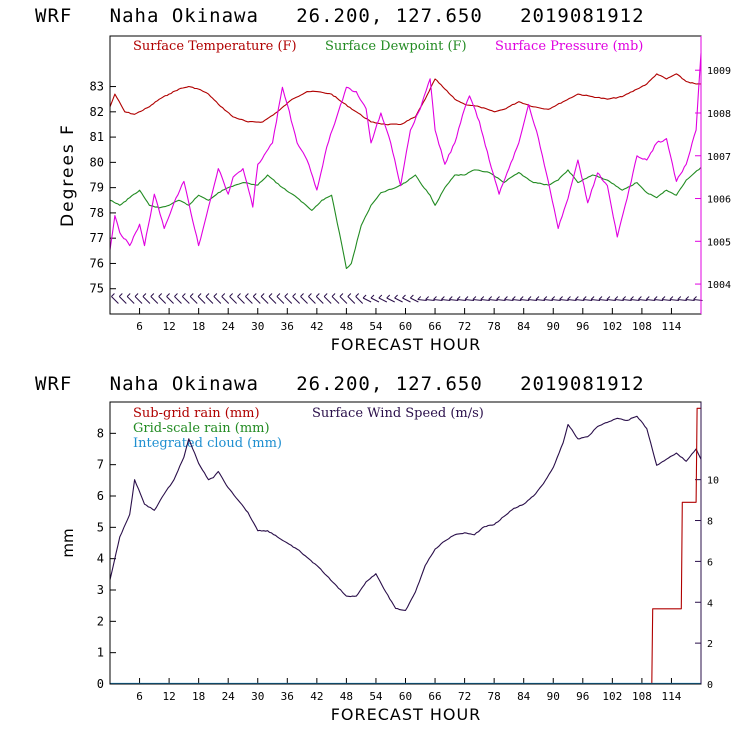 The height and width of the screenshot is (740, 740). What do you see at coordinates (139, 696) in the screenshot?
I see `chart2-xtick-label-6: 6` at bounding box center [139, 696].